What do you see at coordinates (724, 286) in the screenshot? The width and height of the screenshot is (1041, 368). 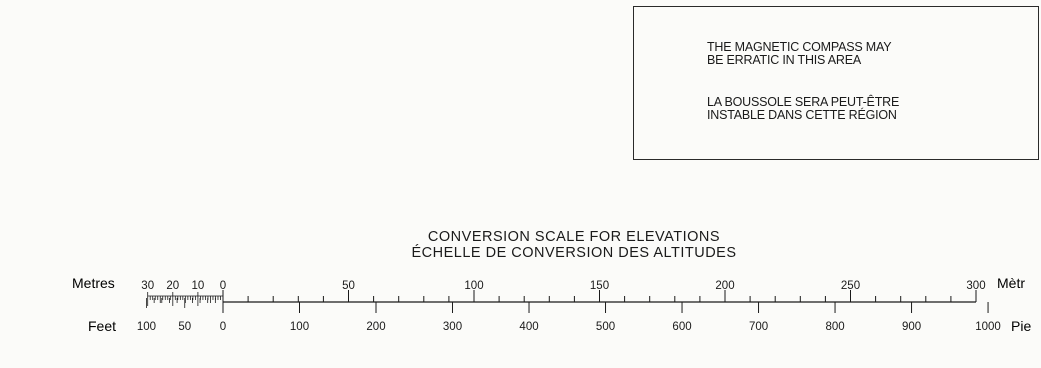 I see `metre-tick-label: 200` at bounding box center [724, 286].